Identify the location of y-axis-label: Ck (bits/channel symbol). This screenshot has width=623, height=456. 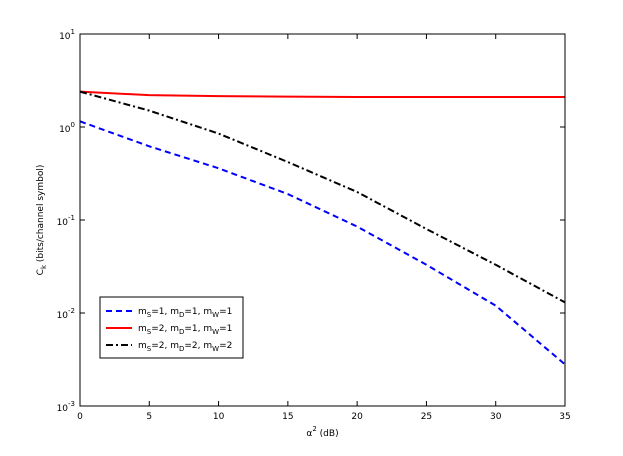
(42, 220).